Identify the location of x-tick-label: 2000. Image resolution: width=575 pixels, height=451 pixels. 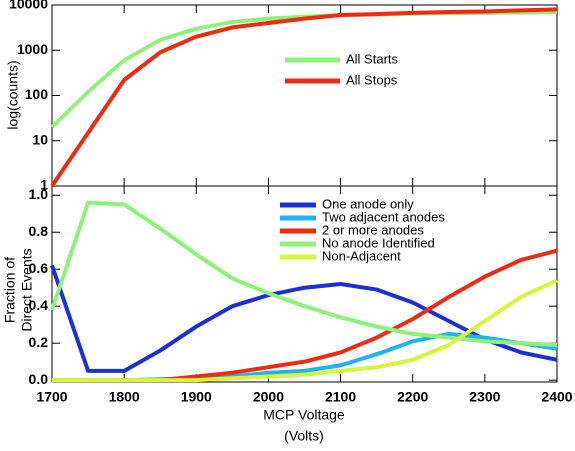
(268, 397).